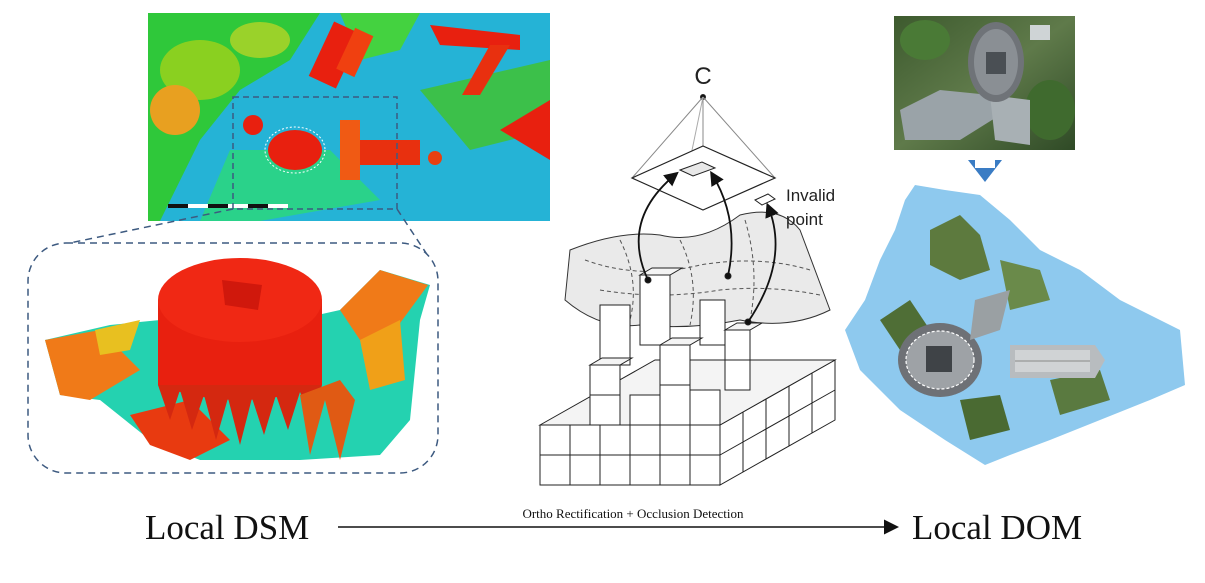  Describe the element at coordinates (335, 55) in the screenshot. I see `dsm-building` at that location.